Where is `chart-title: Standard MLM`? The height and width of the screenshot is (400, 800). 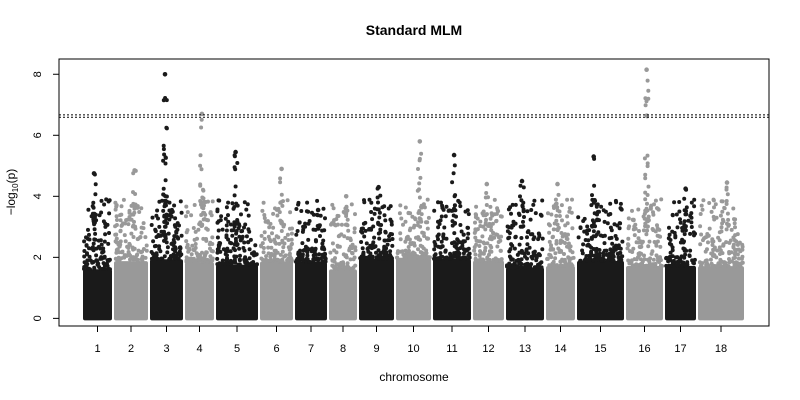
chart-title: Standard MLM is located at coordinates (414, 30).